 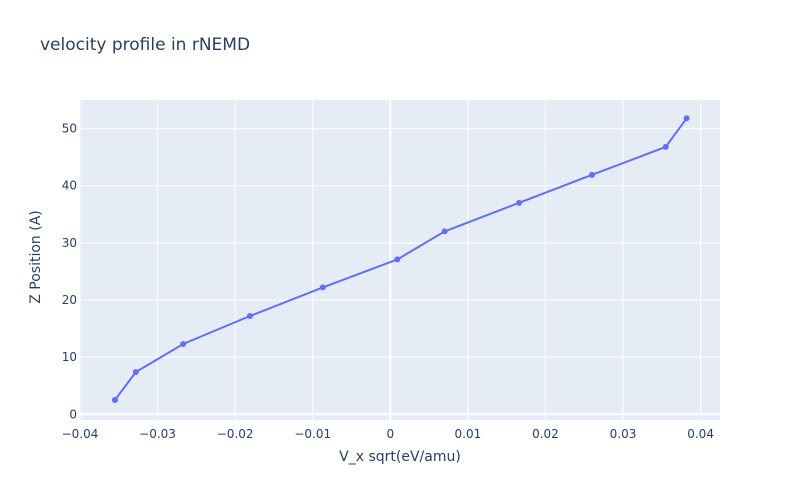 What do you see at coordinates (73, 414) in the screenshot?
I see `y-tick-label: 0` at bounding box center [73, 414].